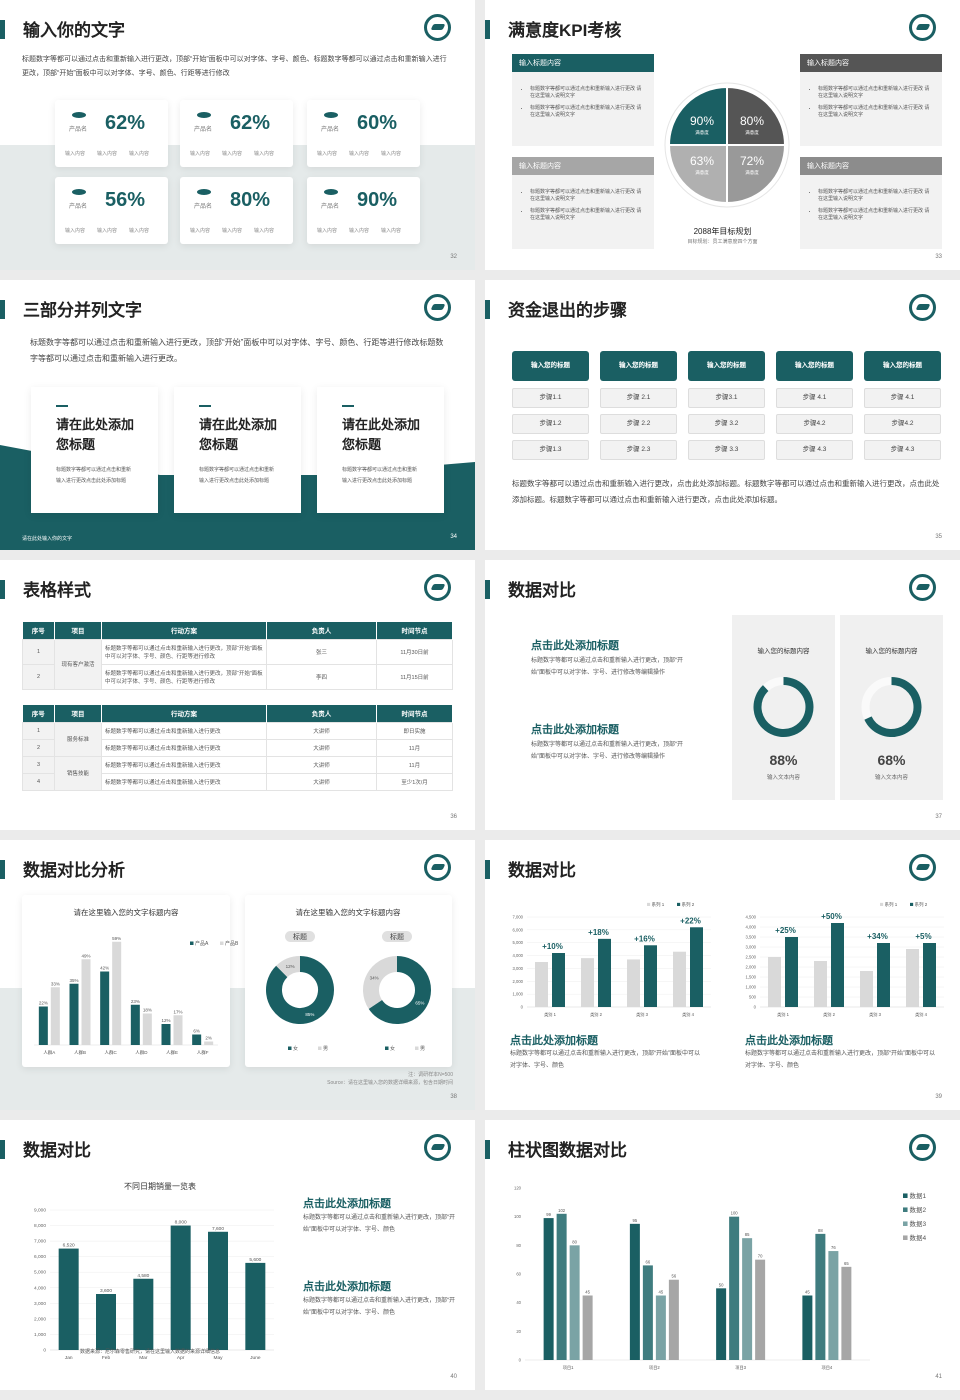 Image resolution: width=960 pixels, height=1400 pixels. What do you see at coordinates (38, 730) in the screenshot?
I see `cell-index: 1` at bounding box center [38, 730].